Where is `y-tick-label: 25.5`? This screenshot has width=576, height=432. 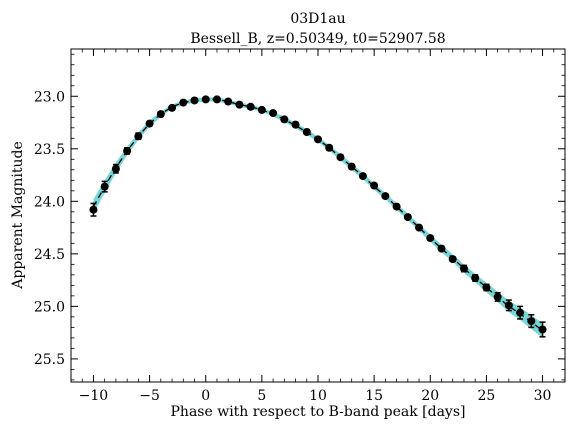 y-tick-label: 25.5 is located at coordinates (49, 360).